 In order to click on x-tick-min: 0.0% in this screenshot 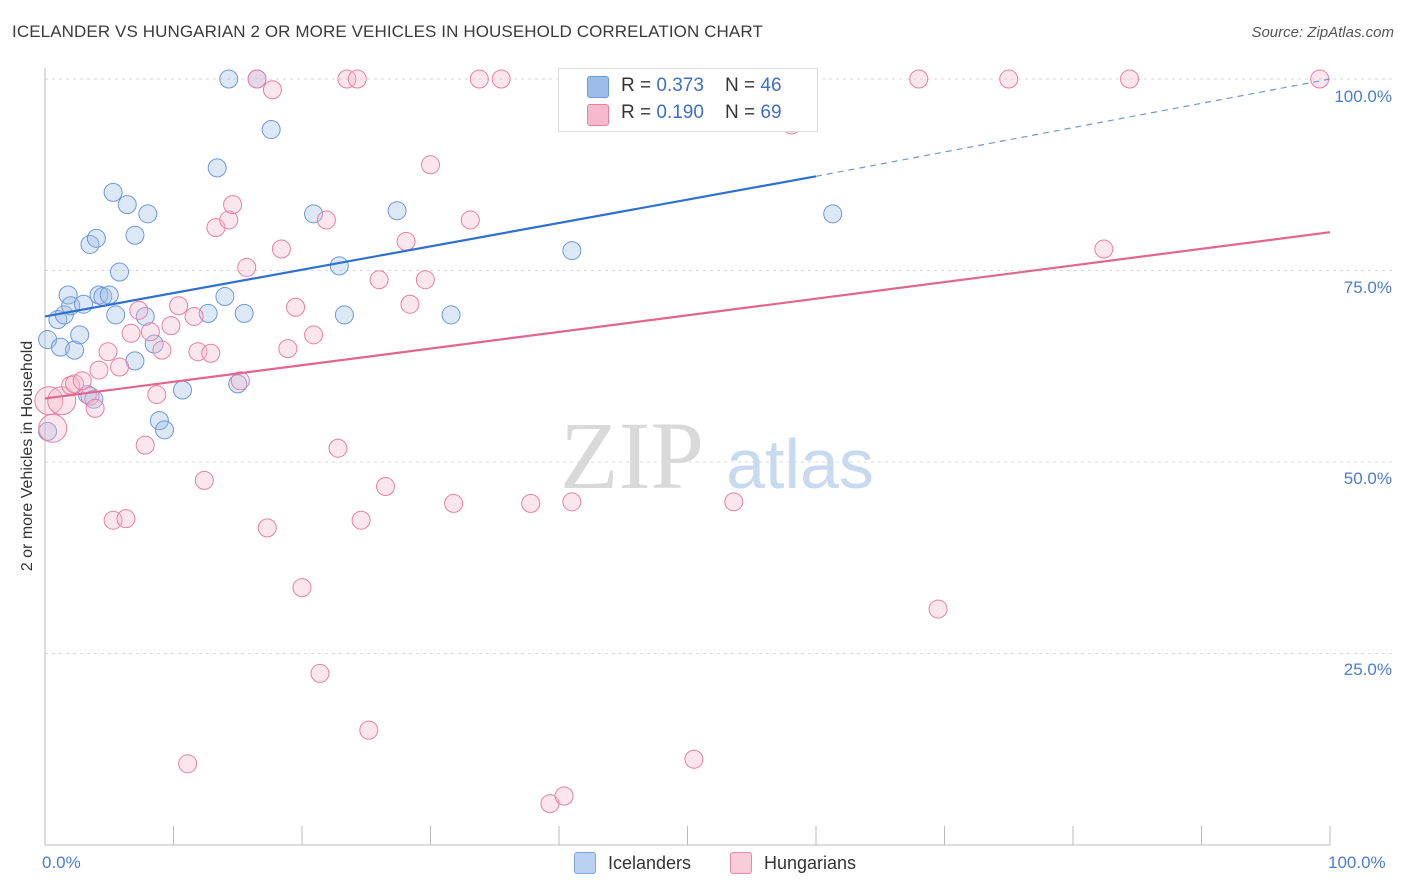, I will do `click(61, 862)`.